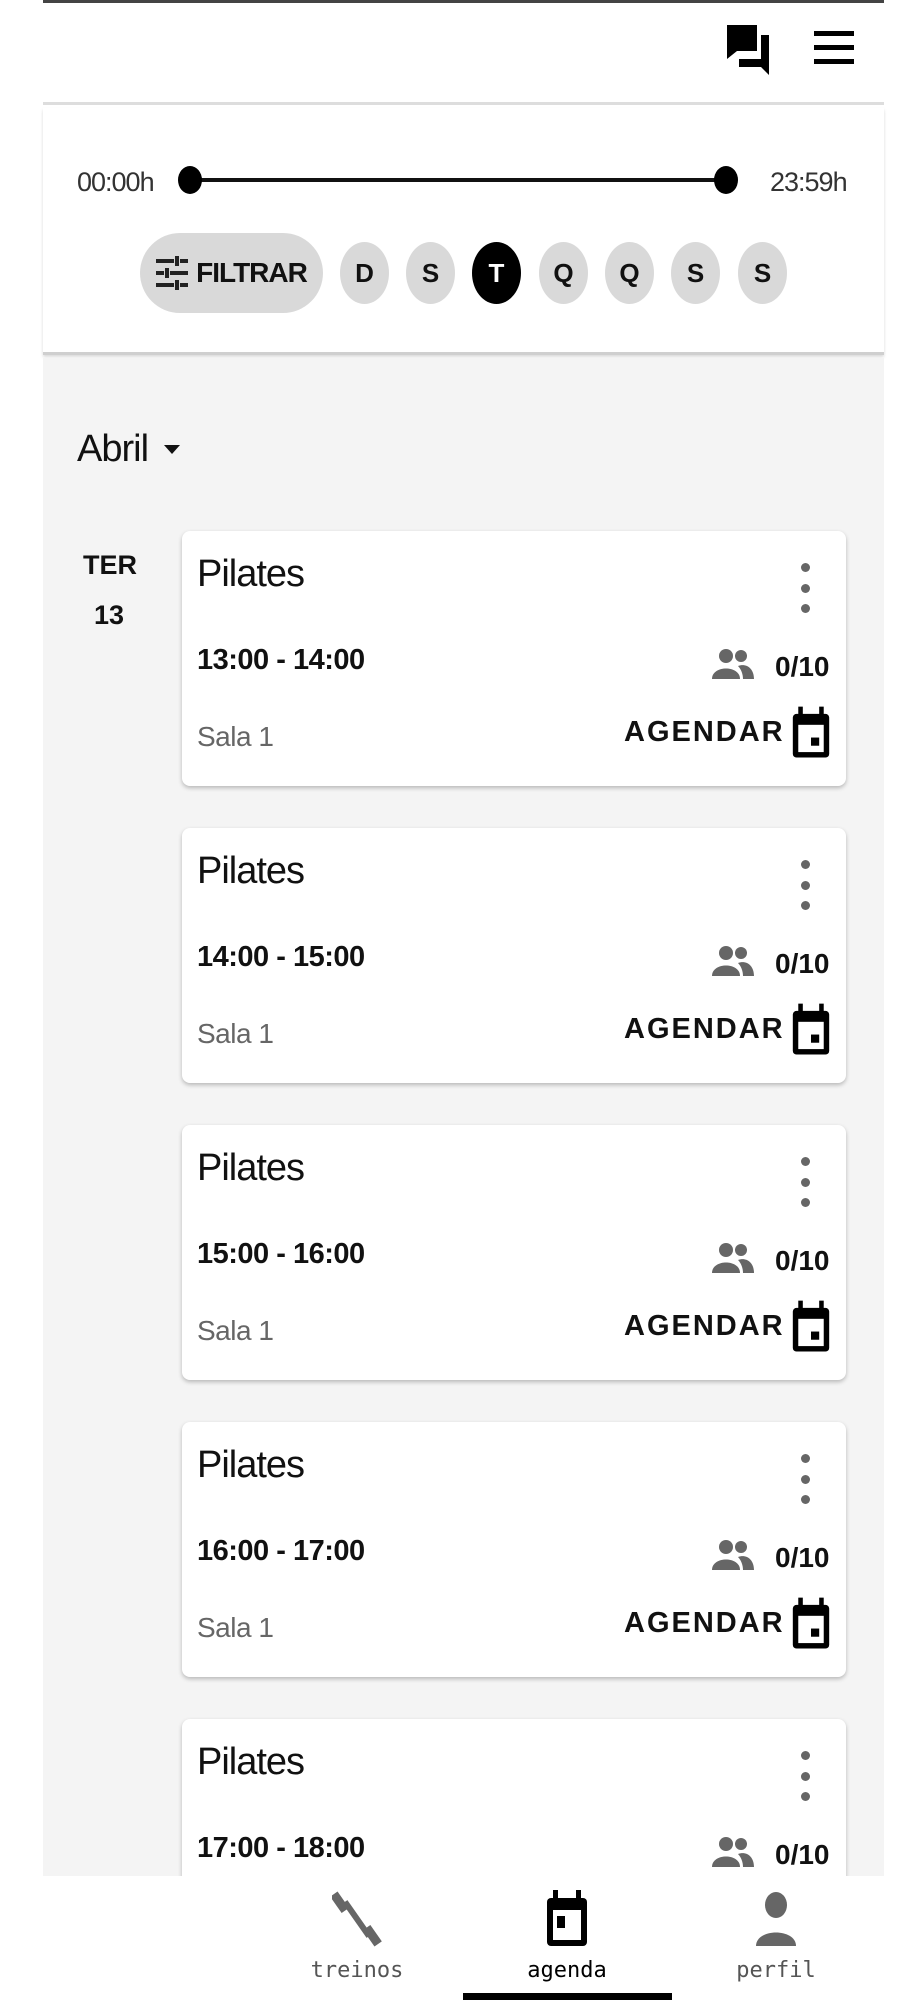 The height and width of the screenshot is (2000, 924). What do you see at coordinates (281, 660) in the screenshot?
I see `class-time: 13:00 - 14:00` at bounding box center [281, 660].